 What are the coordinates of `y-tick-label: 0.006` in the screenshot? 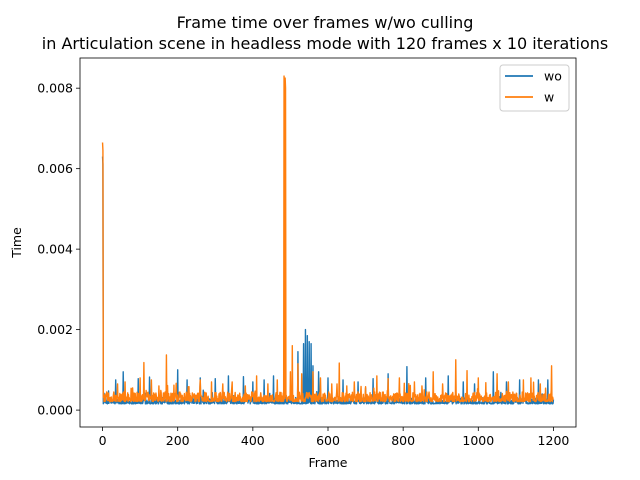 It's located at (55, 168).